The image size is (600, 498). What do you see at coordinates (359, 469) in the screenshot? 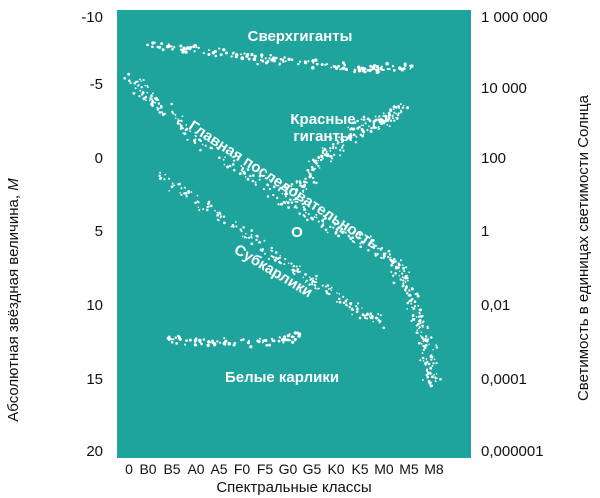
I see `x-tick-label: K5` at bounding box center [359, 469].